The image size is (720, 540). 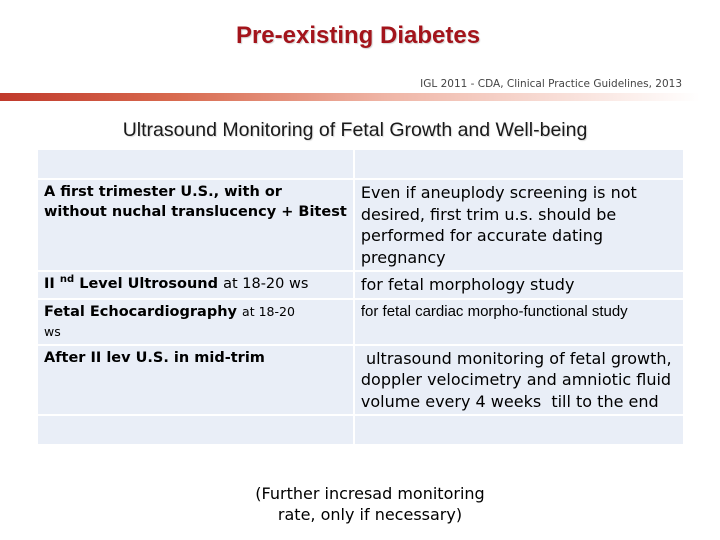 What do you see at coordinates (370, 493) in the screenshot?
I see `footnote-line: (Further incresad monitoring` at bounding box center [370, 493].